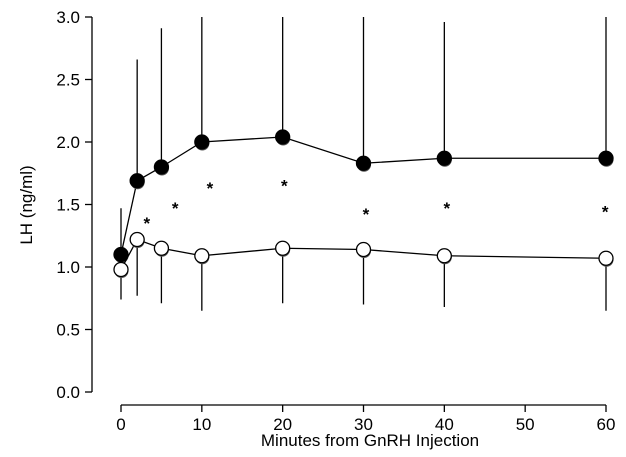 The width and height of the screenshot is (626, 457). What do you see at coordinates (525, 424) in the screenshot?
I see `x-tick-label: 50` at bounding box center [525, 424].